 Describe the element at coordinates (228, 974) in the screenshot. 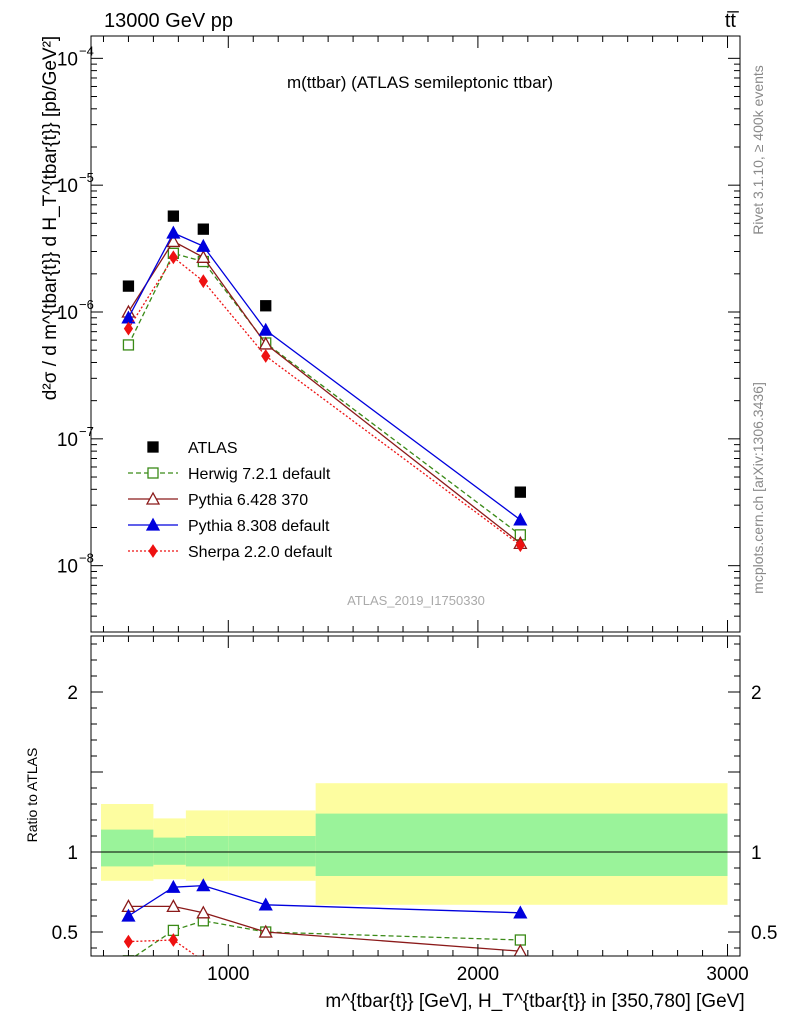

I see `x-tick-label: 1000` at that location.